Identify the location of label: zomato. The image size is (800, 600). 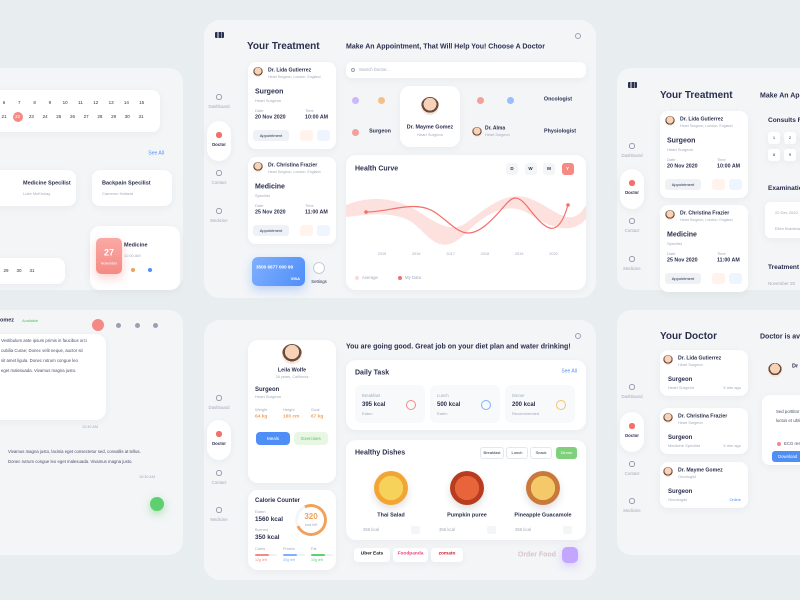
(447, 554).